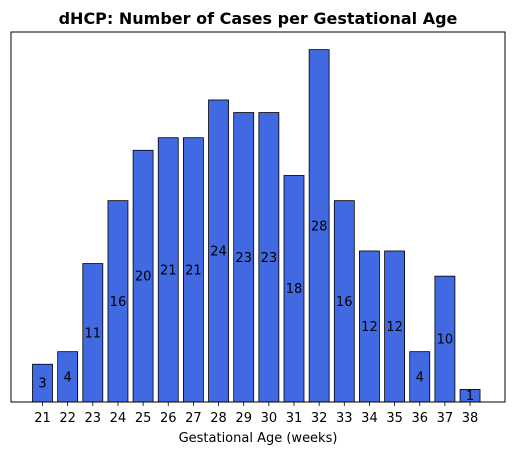  What do you see at coordinates (42, 384) in the screenshot?
I see `data-label-21: 3` at bounding box center [42, 384].